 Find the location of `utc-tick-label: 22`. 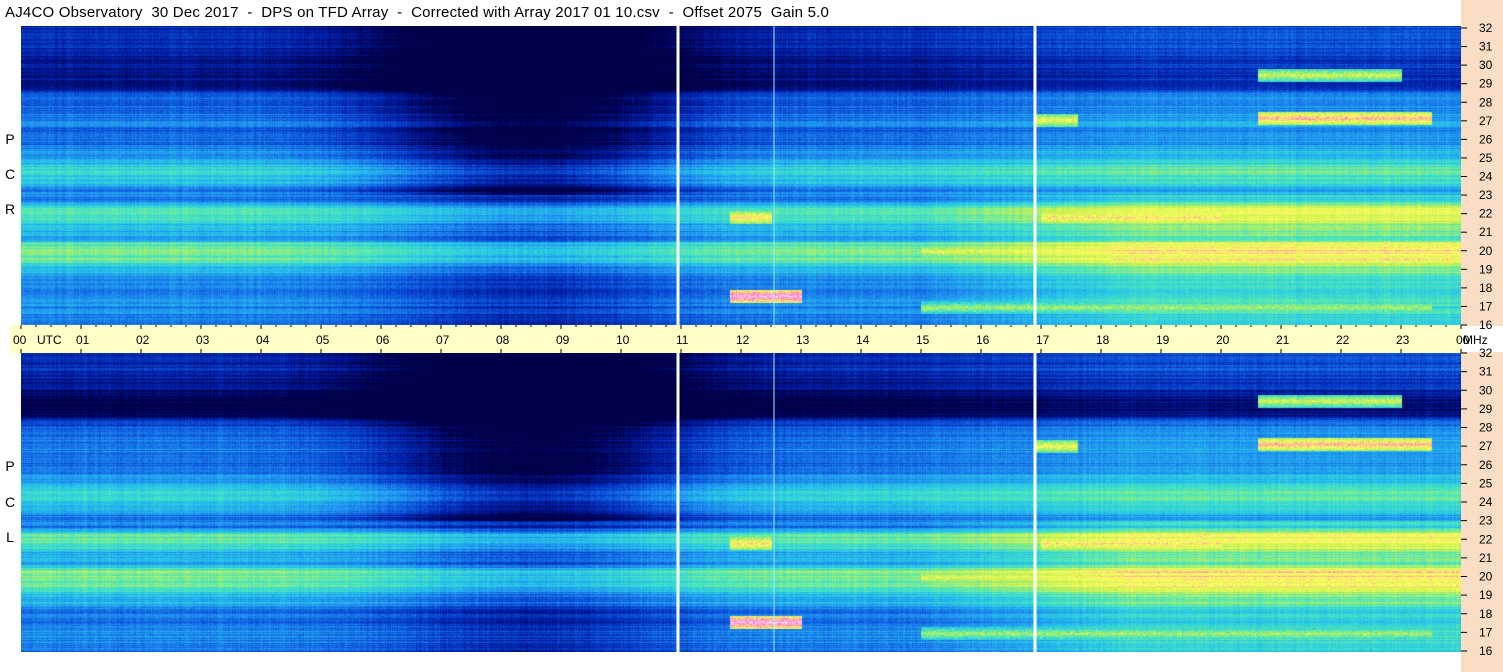

utc-tick-label: 22 is located at coordinates (1343, 340).